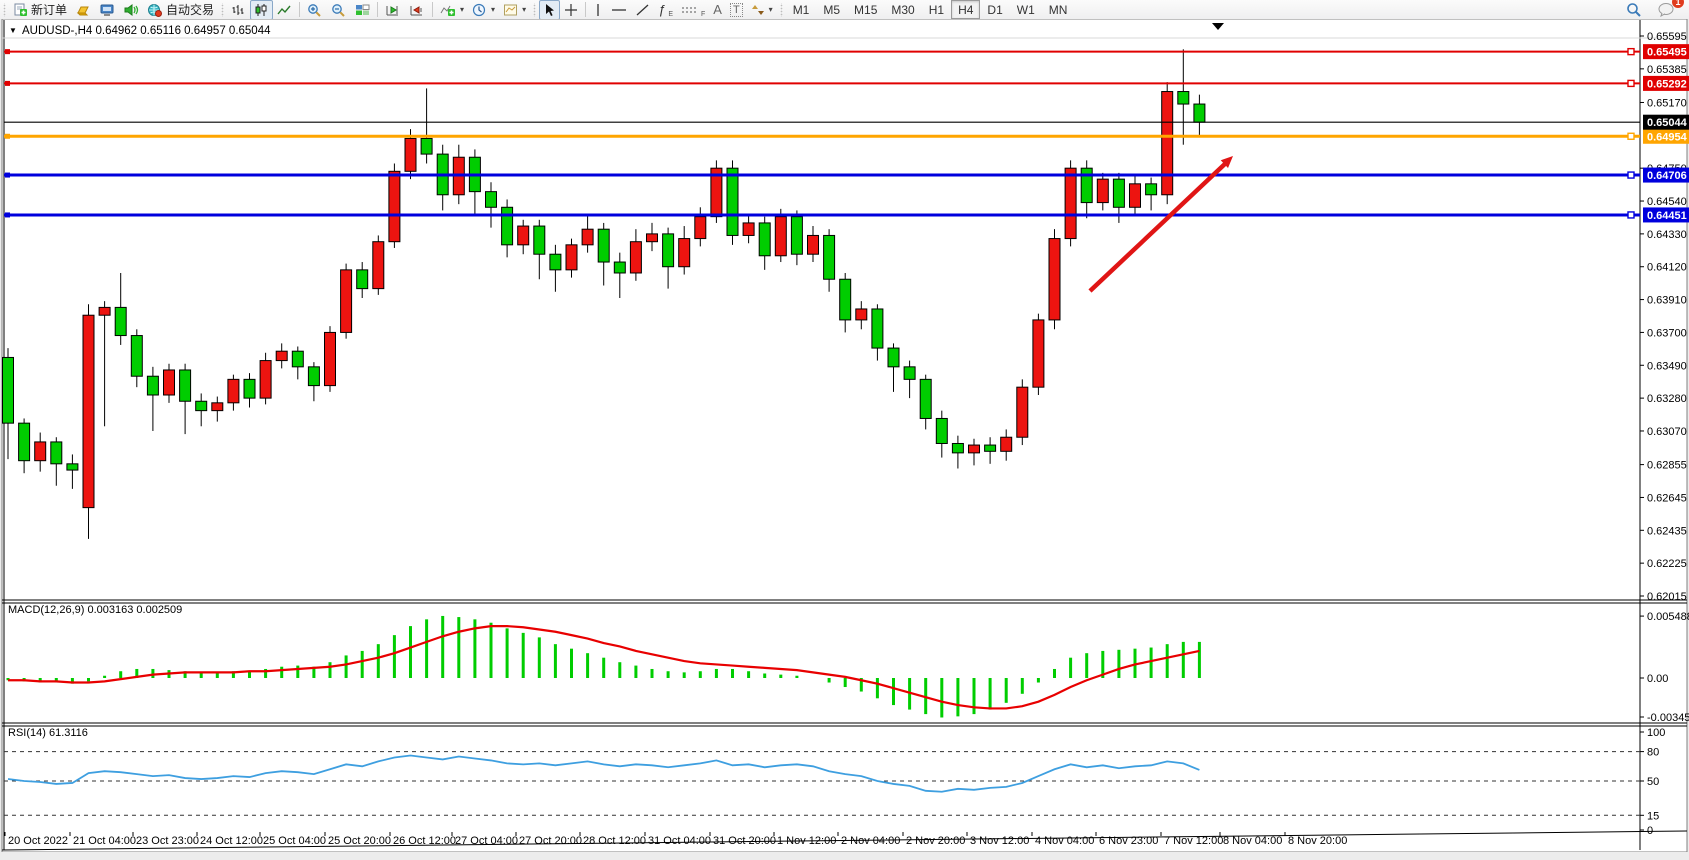 The width and height of the screenshot is (1689, 860). I want to click on search-button, so click(1634, 10).